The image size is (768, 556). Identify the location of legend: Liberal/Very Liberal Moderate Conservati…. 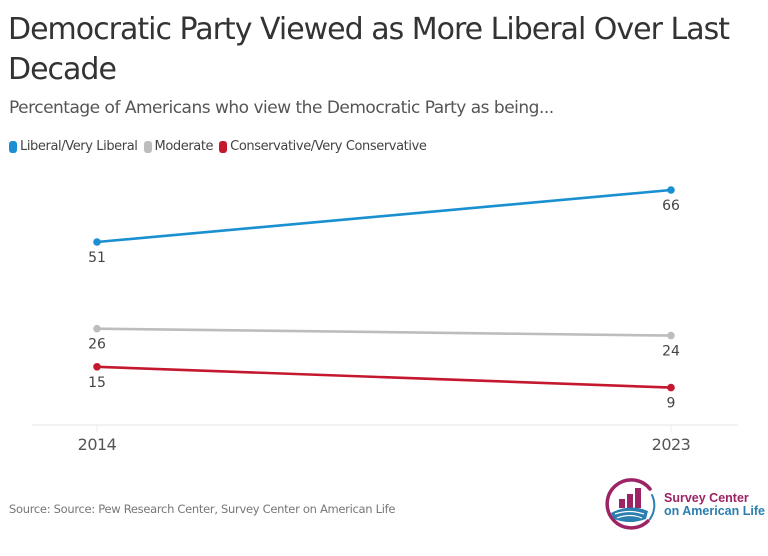
(220, 146).